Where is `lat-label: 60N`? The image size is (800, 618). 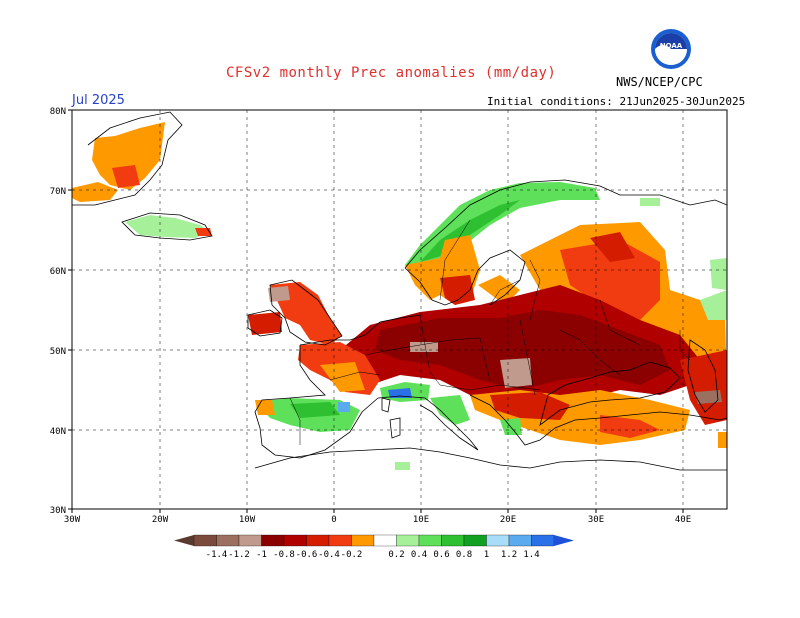
lat-label: 60N is located at coordinates (58, 272).